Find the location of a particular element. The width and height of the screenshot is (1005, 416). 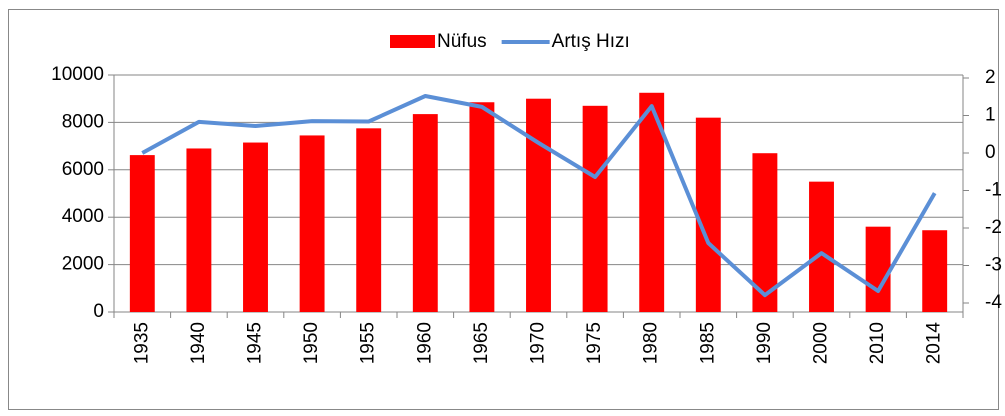

legend-label: Nüfus is located at coordinates (462, 41).